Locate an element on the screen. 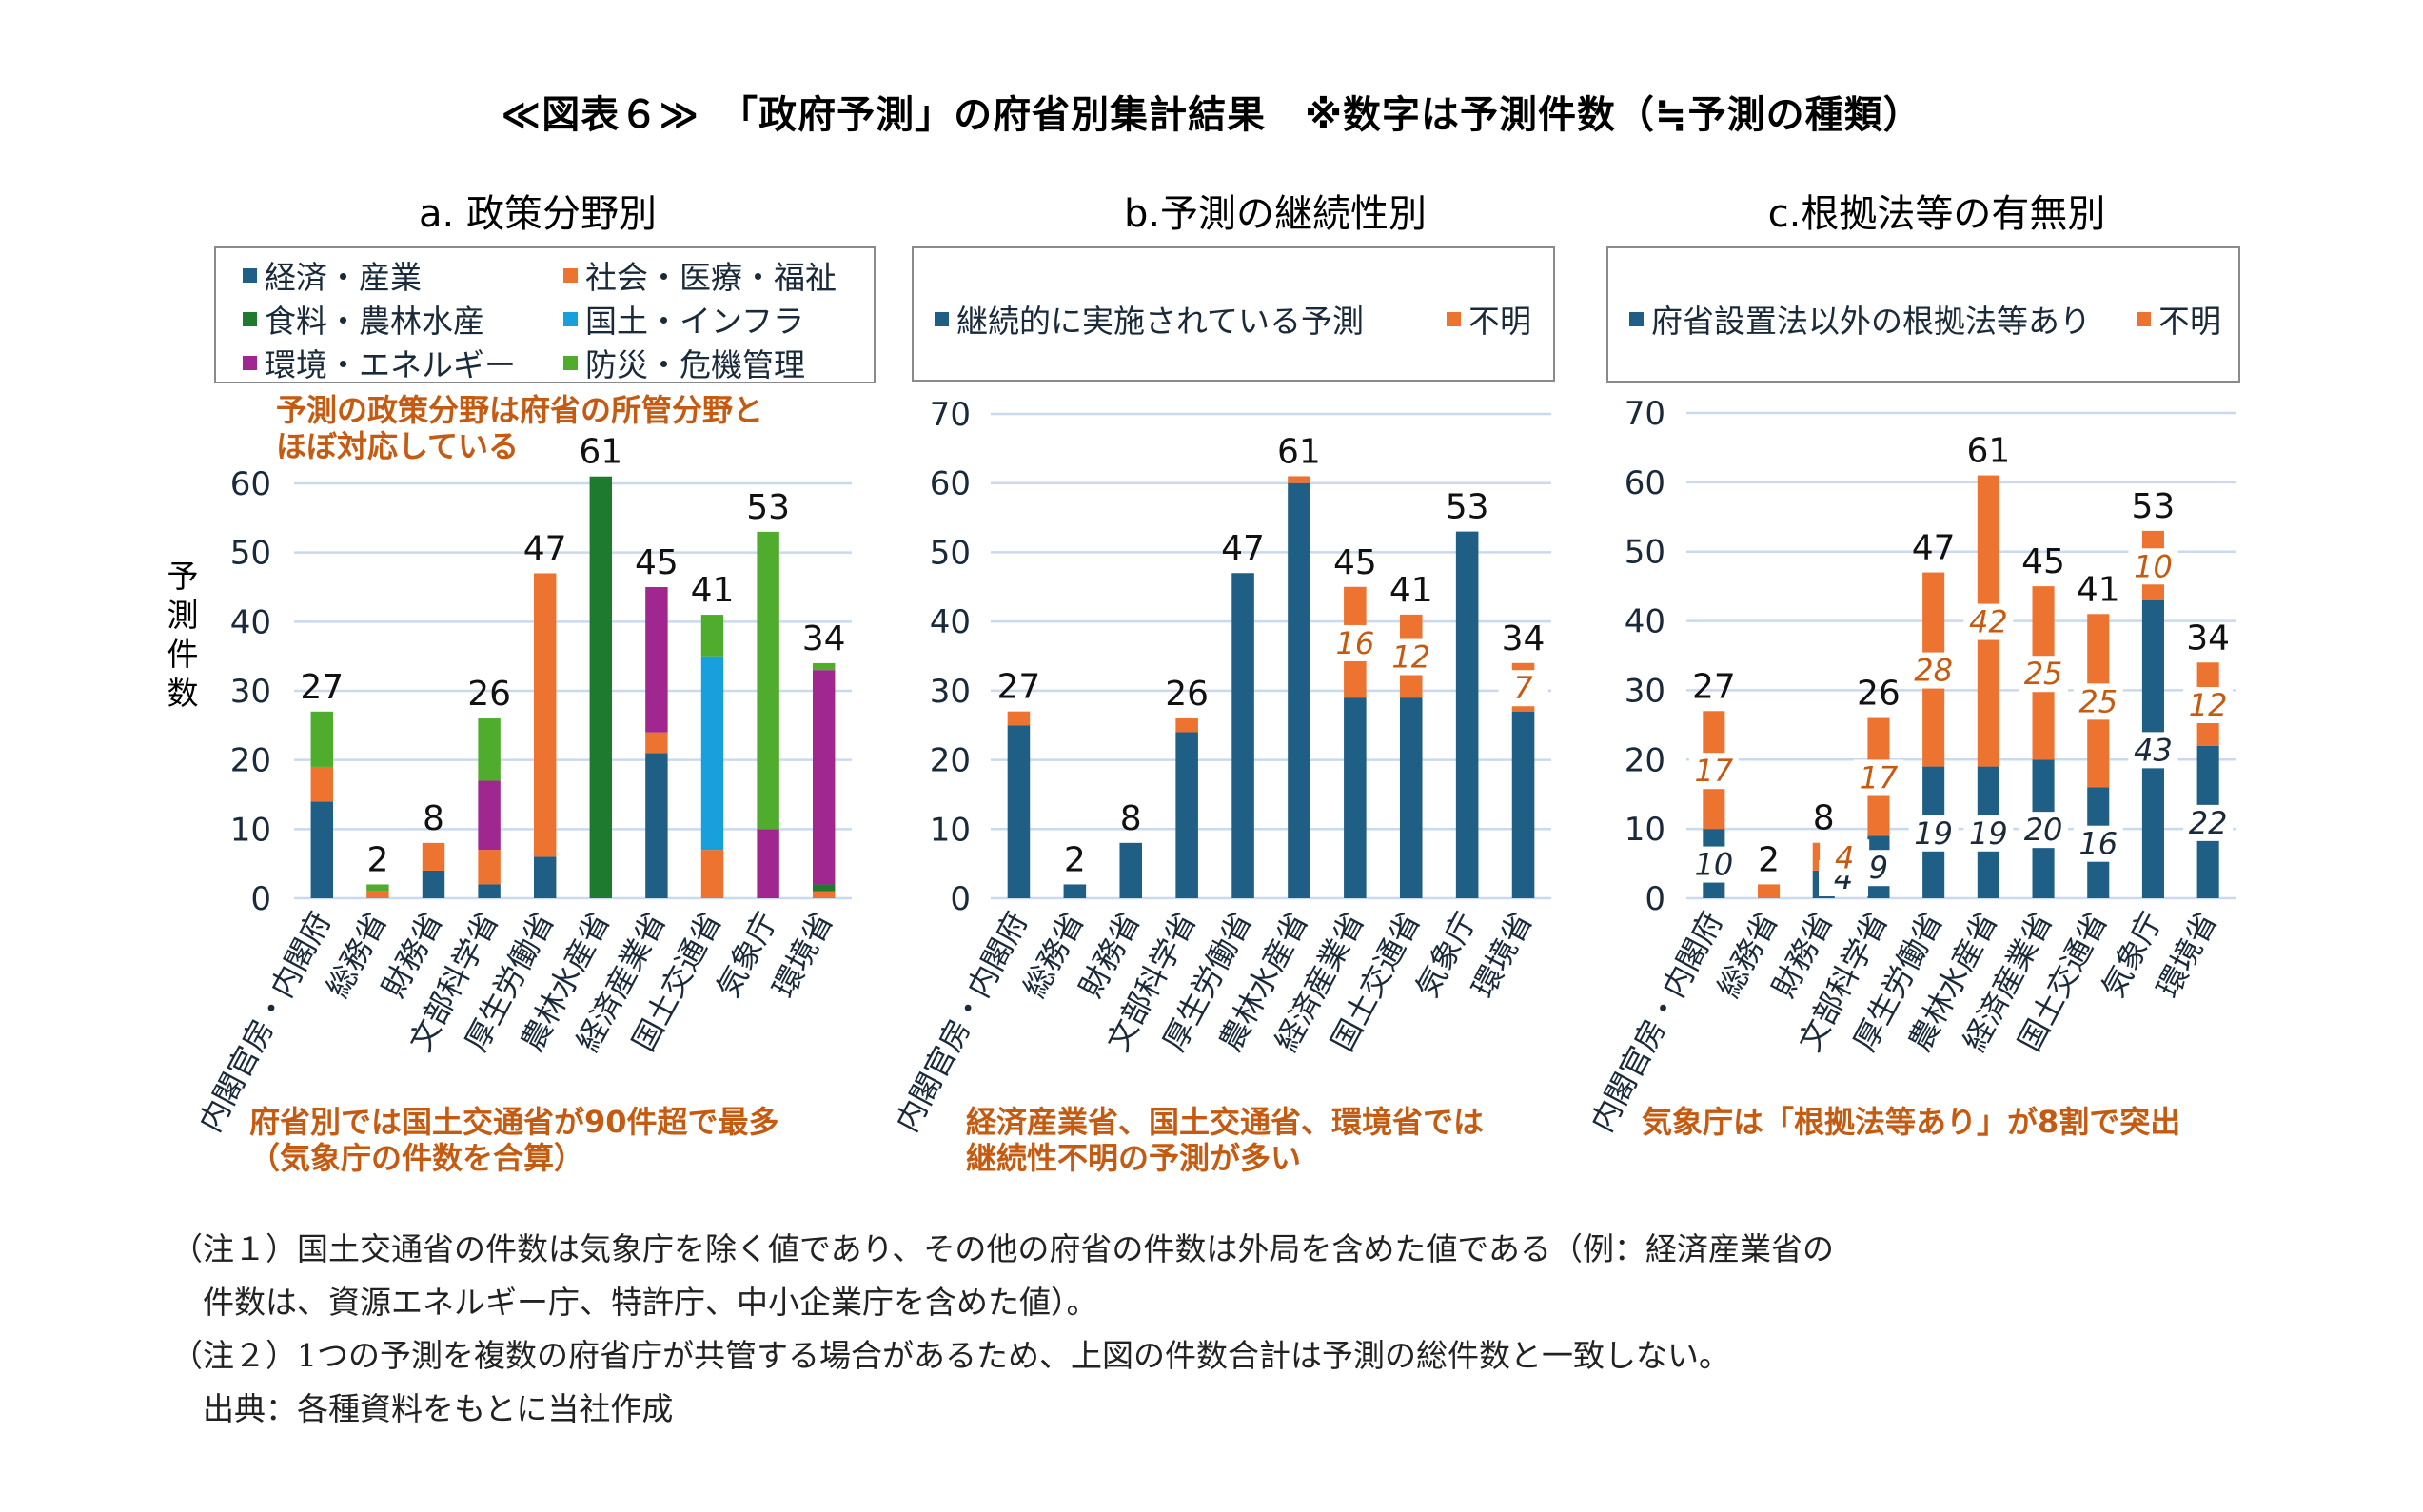 The height and width of the screenshot is (1512, 2423). chart-c-ytick-label: 50 is located at coordinates (1645, 553).